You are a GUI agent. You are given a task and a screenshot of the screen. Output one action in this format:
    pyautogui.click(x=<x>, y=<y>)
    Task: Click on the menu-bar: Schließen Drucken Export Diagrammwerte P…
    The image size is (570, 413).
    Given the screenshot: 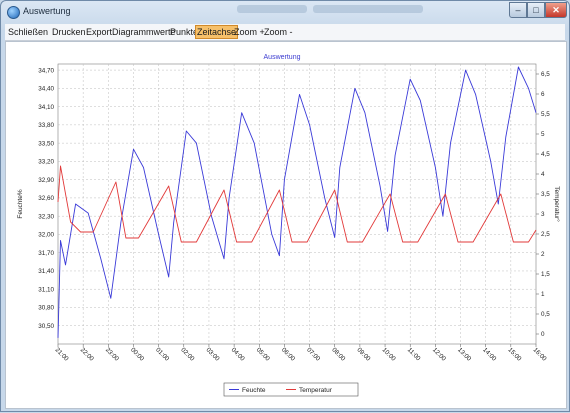 What is the action you would take?
    pyautogui.click(x=285, y=32)
    